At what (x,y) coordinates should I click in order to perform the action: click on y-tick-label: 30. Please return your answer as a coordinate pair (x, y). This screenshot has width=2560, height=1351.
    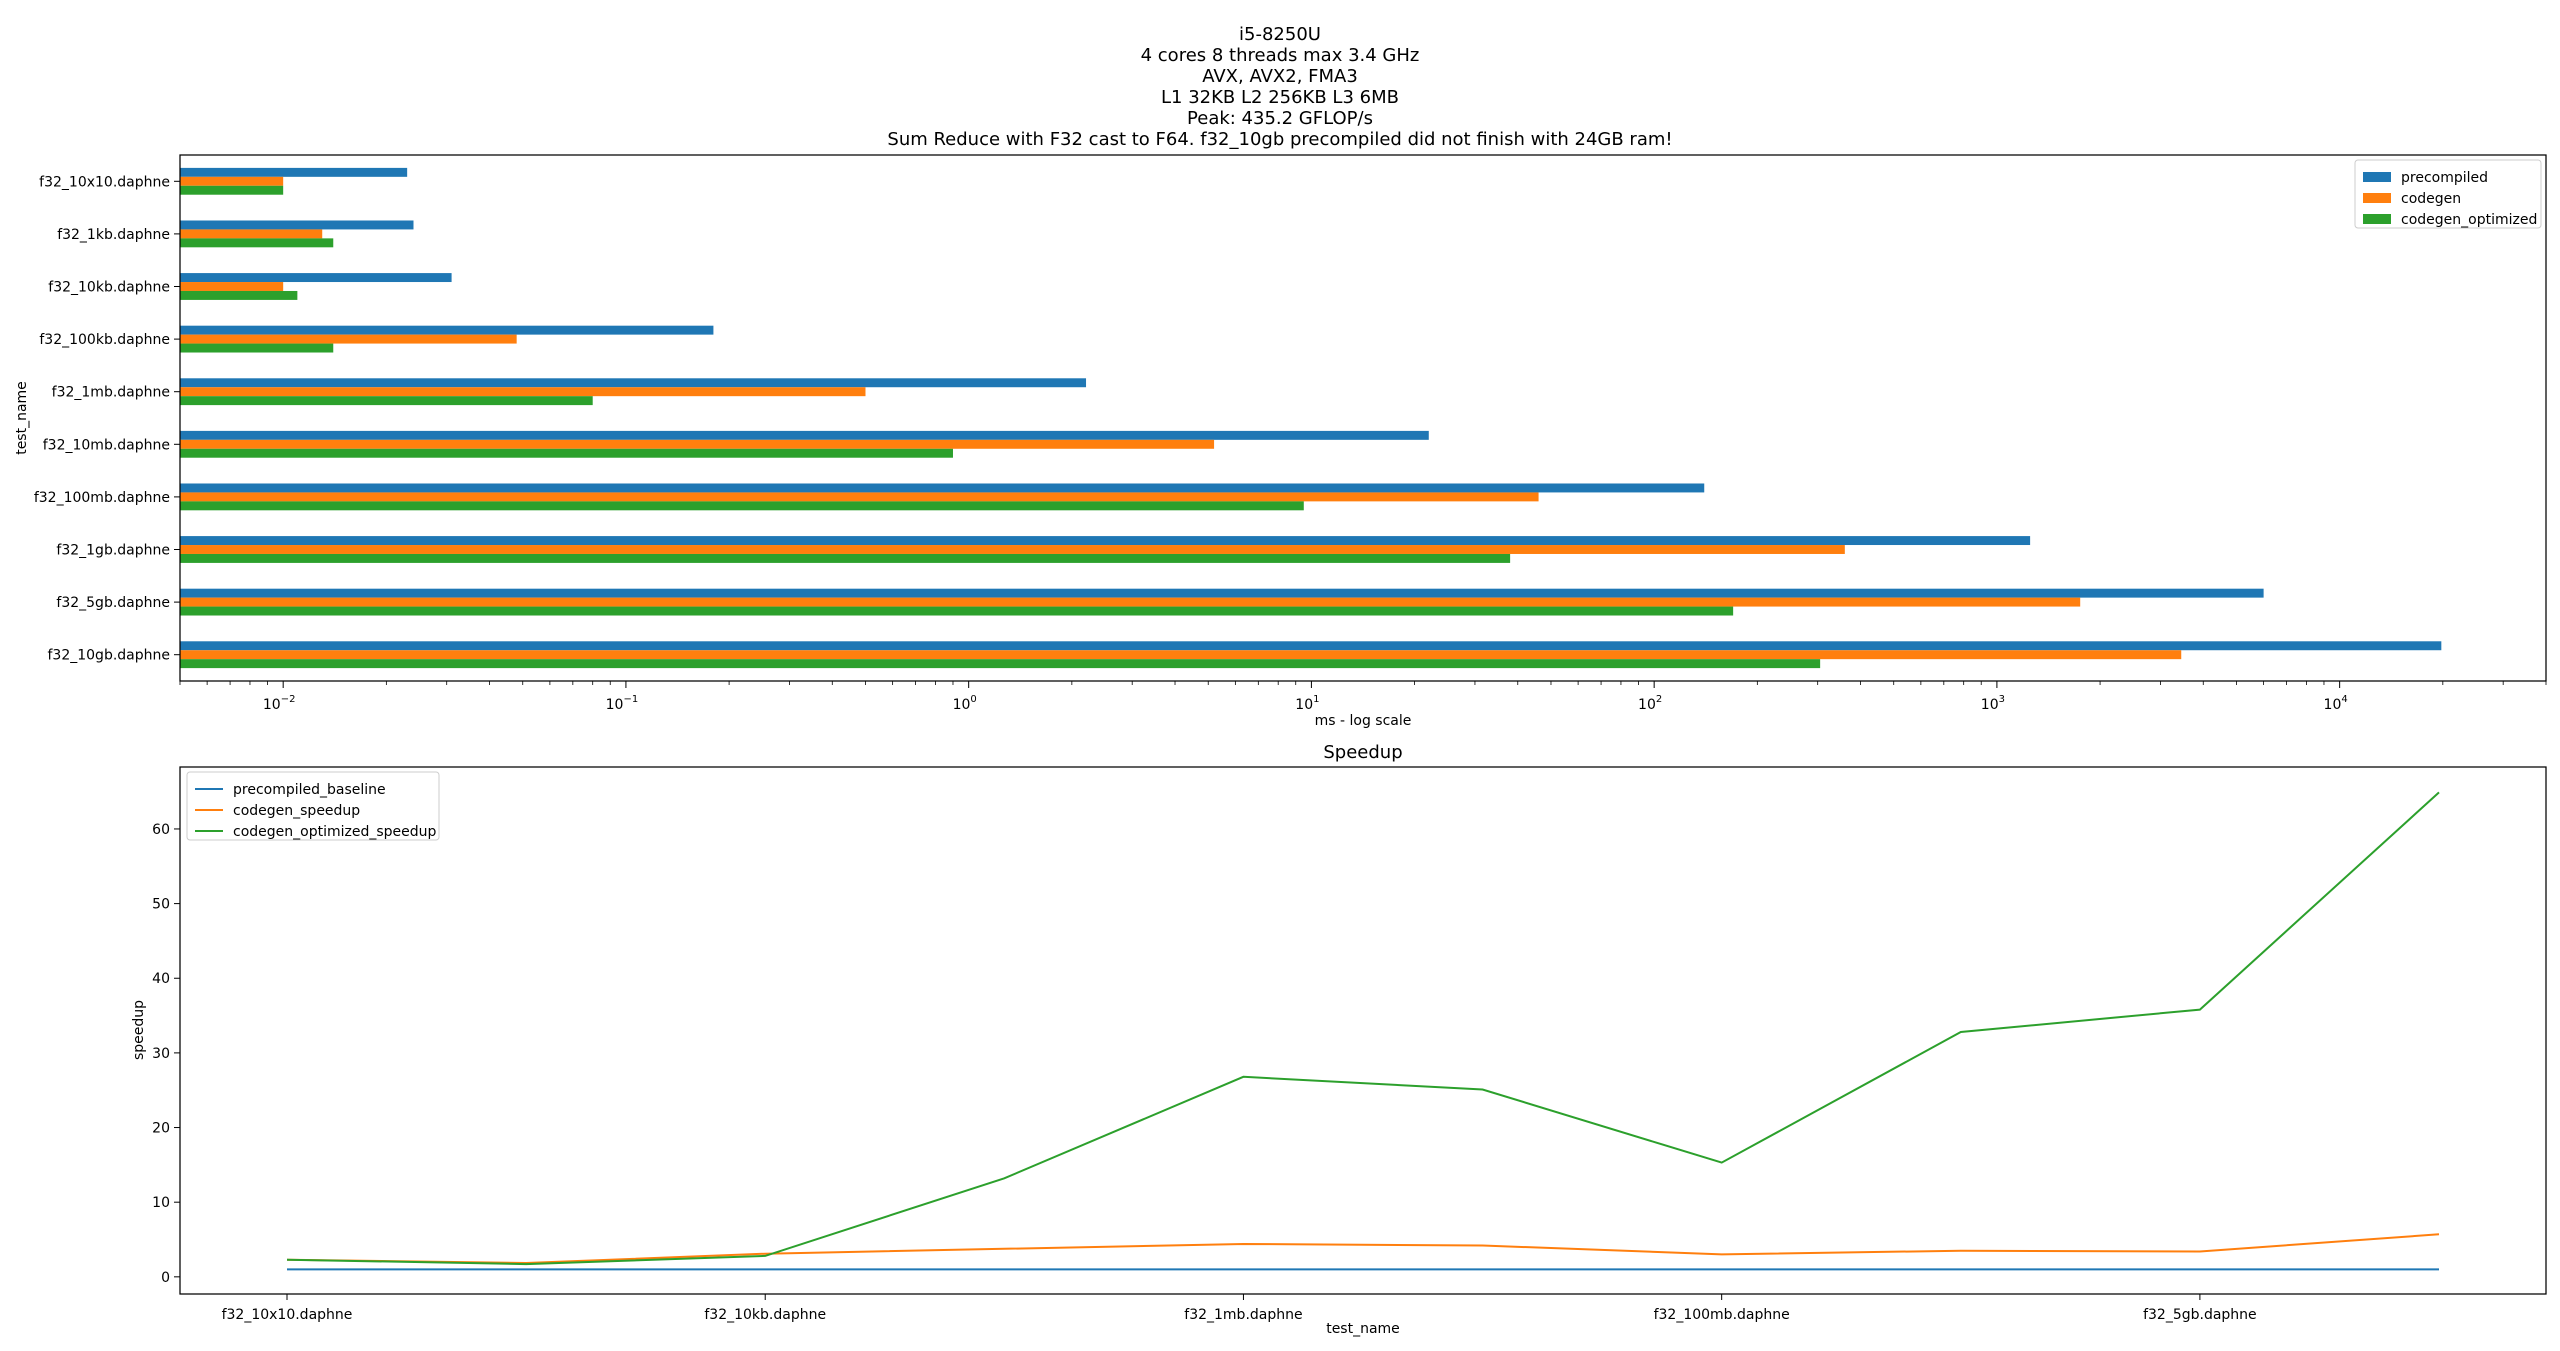
    Looking at the image, I should click on (161, 1054).